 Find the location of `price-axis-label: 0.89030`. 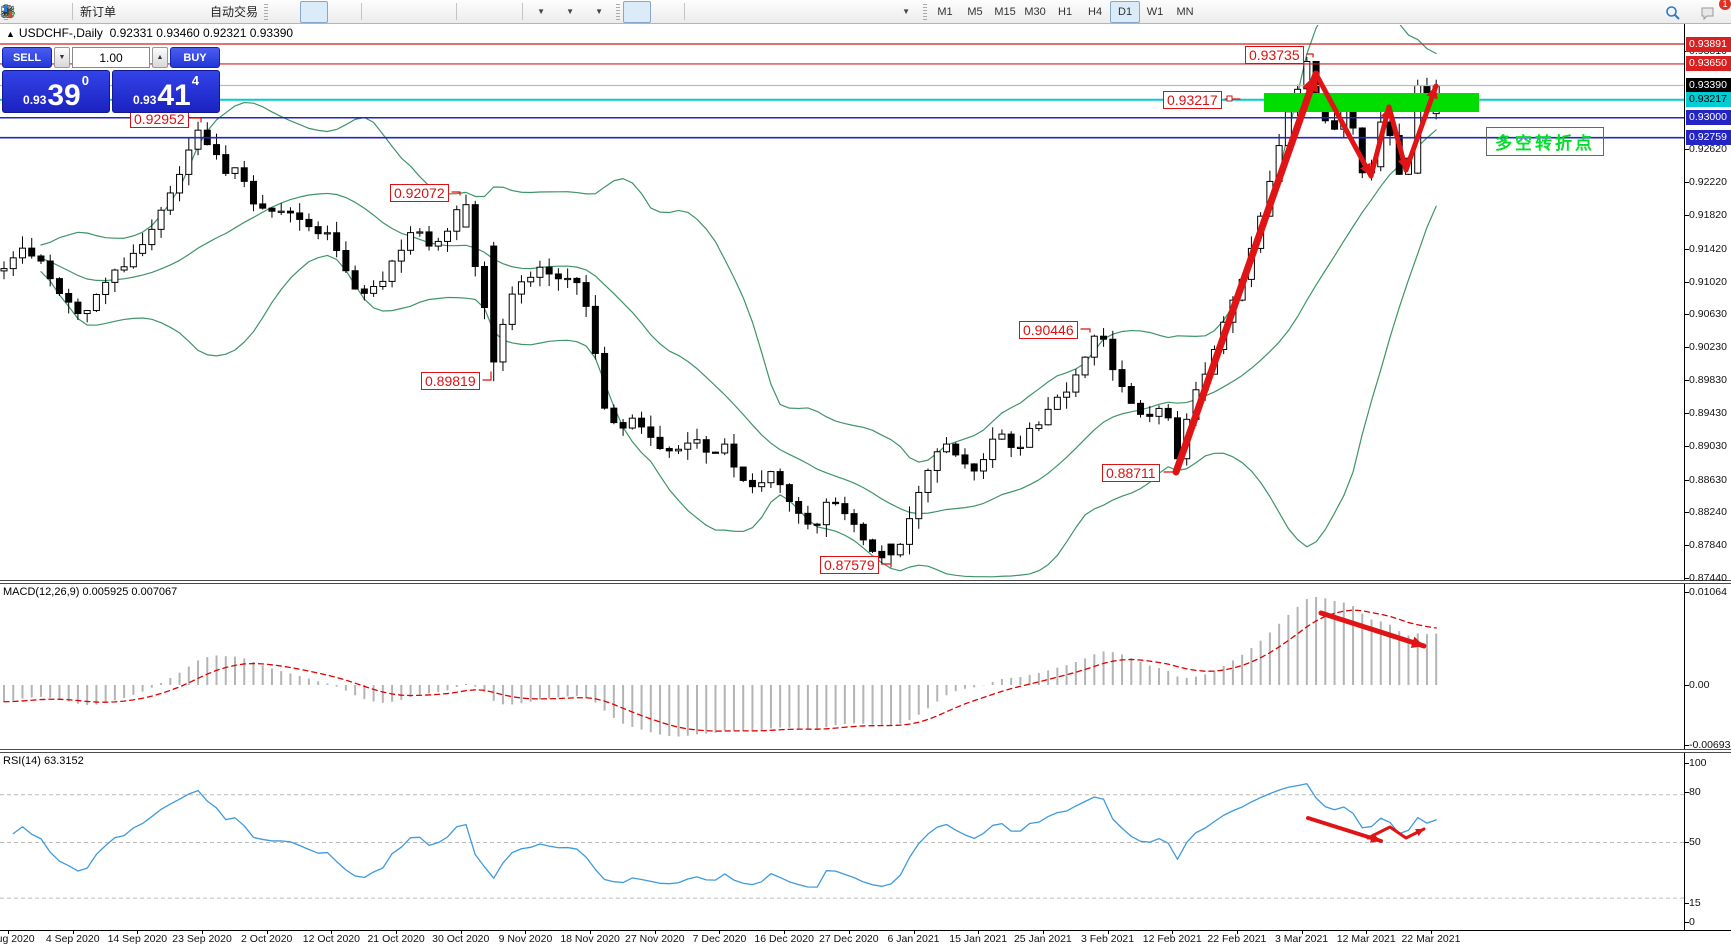

price-axis-label: 0.89030 is located at coordinates (1708, 446).